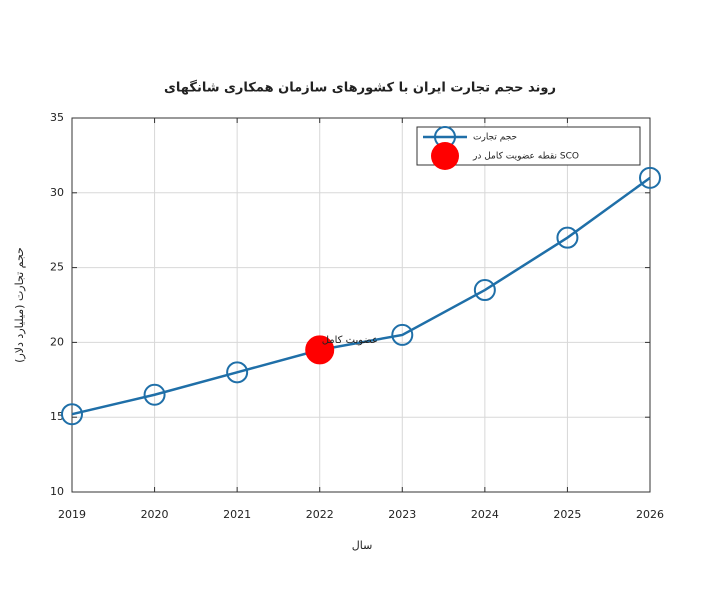  Describe the element at coordinates (57, 192) in the screenshot. I see `y-tick-label: 30` at that location.